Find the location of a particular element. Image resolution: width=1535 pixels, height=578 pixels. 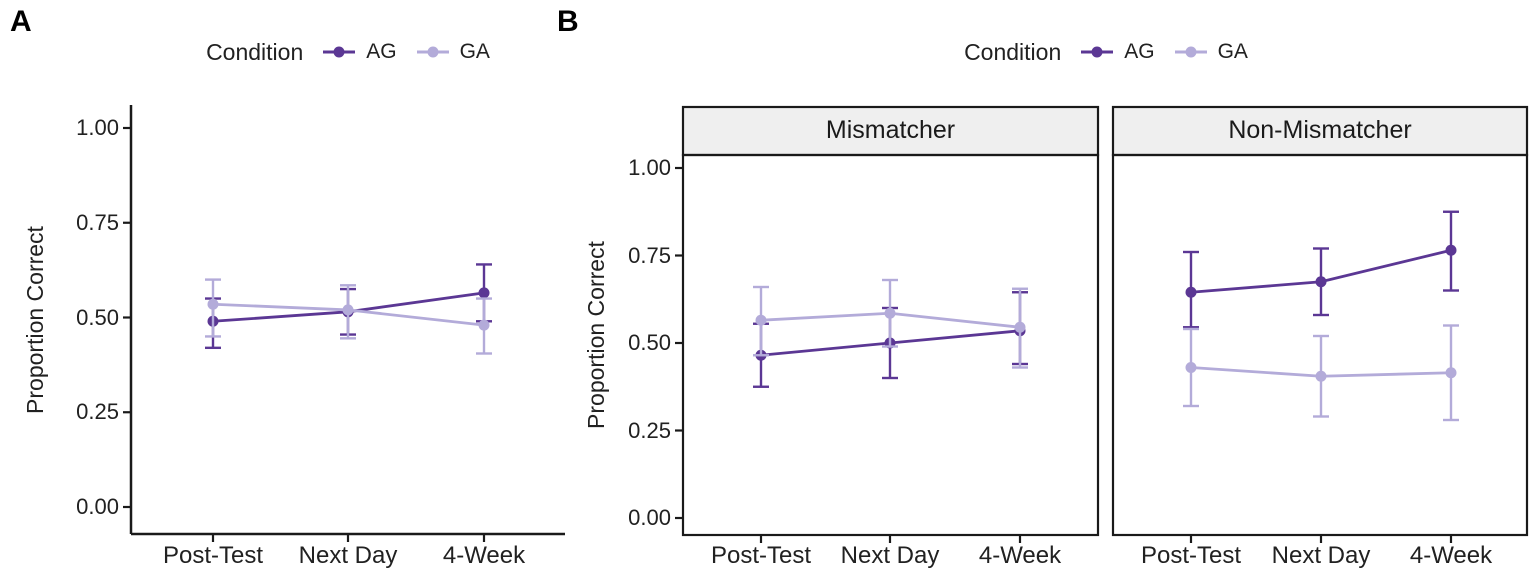

series-ag is located at coordinates (1321, 269).